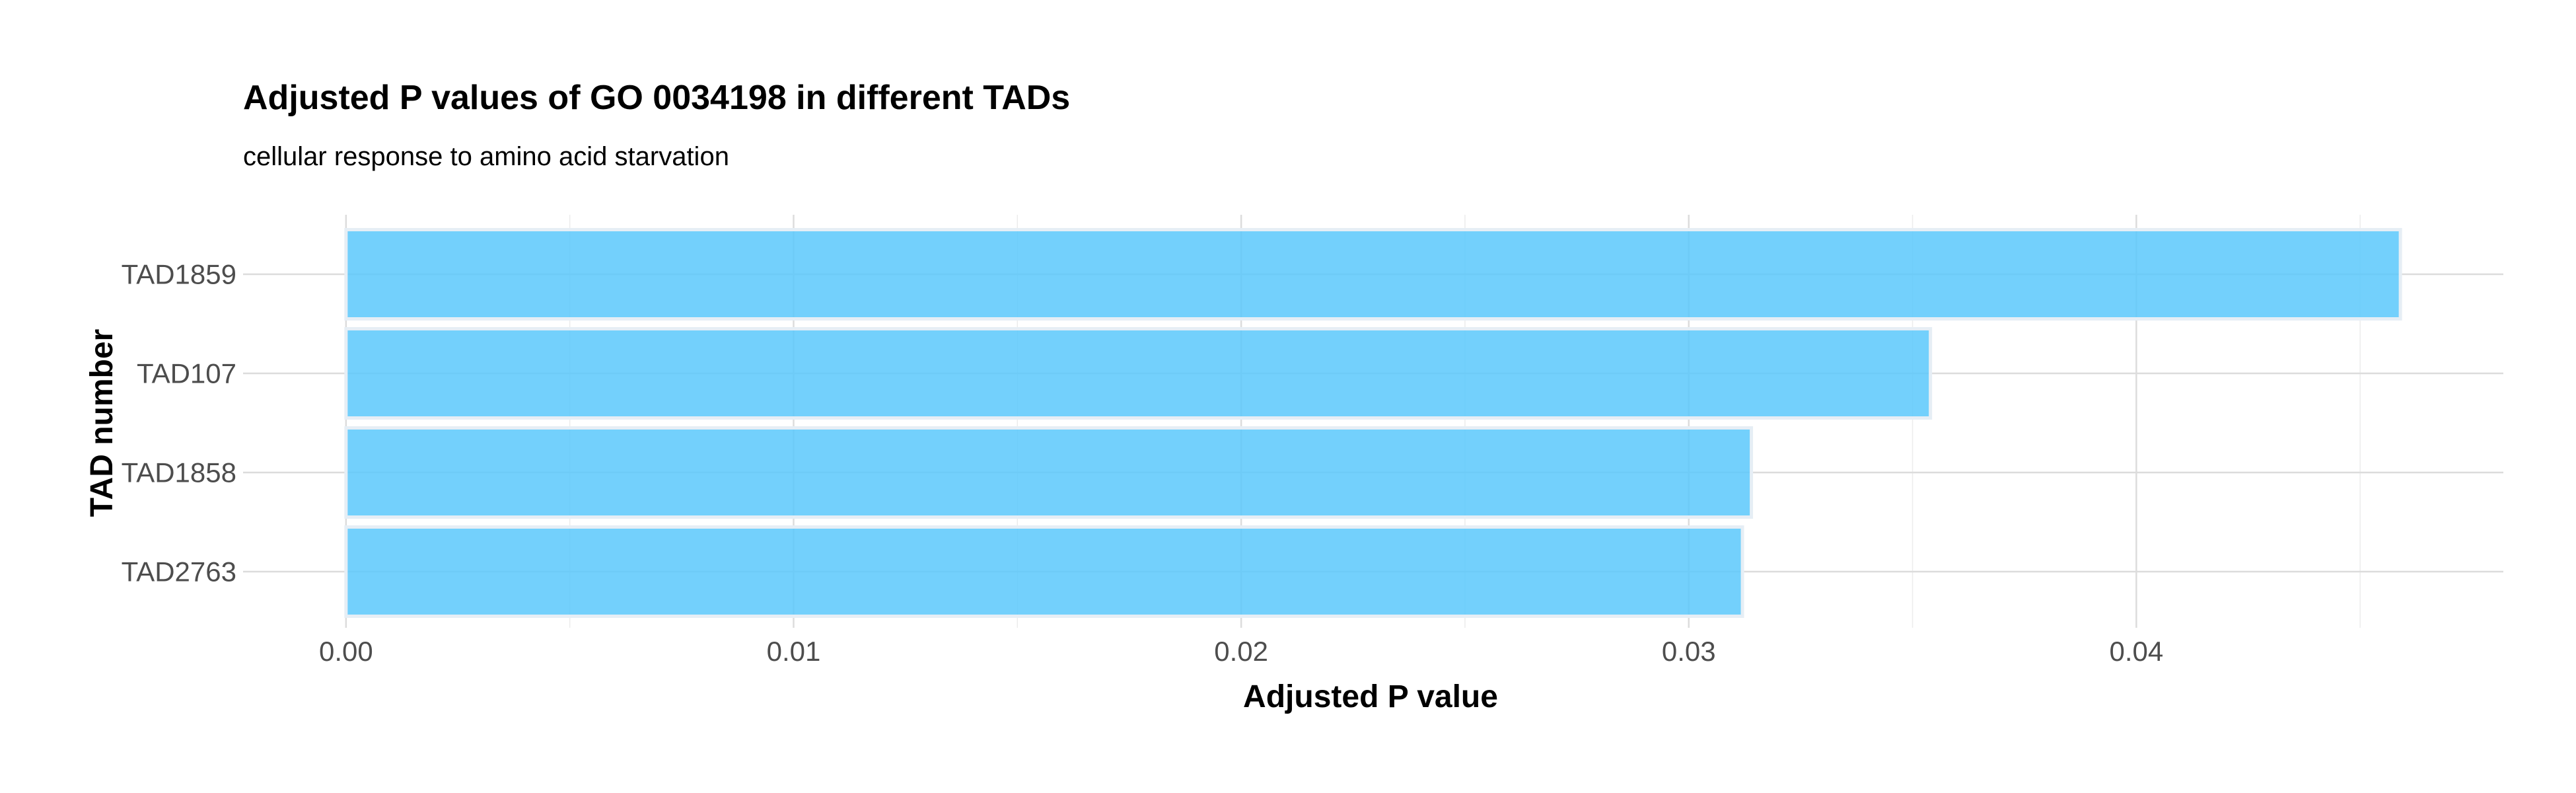 This screenshot has width=2576, height=793. What do you see at coordinates (187, 374) in the screenshot?
I see `y-tick-label: TAD107` at bounding box center [187, 374].